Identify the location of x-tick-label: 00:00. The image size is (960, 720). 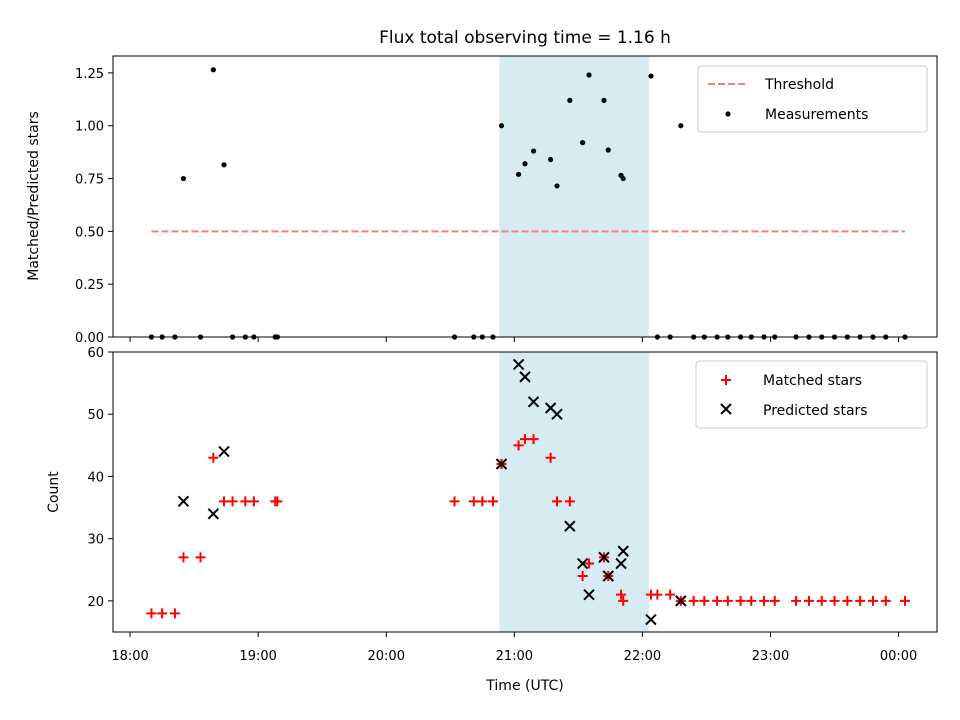
(898, 656).